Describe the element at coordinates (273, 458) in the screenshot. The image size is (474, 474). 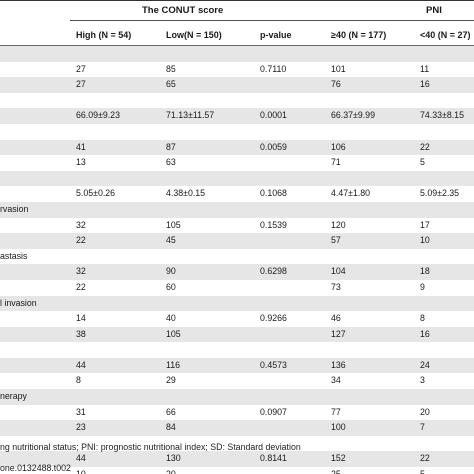
I see `cell-p: 0.8141` at that location.